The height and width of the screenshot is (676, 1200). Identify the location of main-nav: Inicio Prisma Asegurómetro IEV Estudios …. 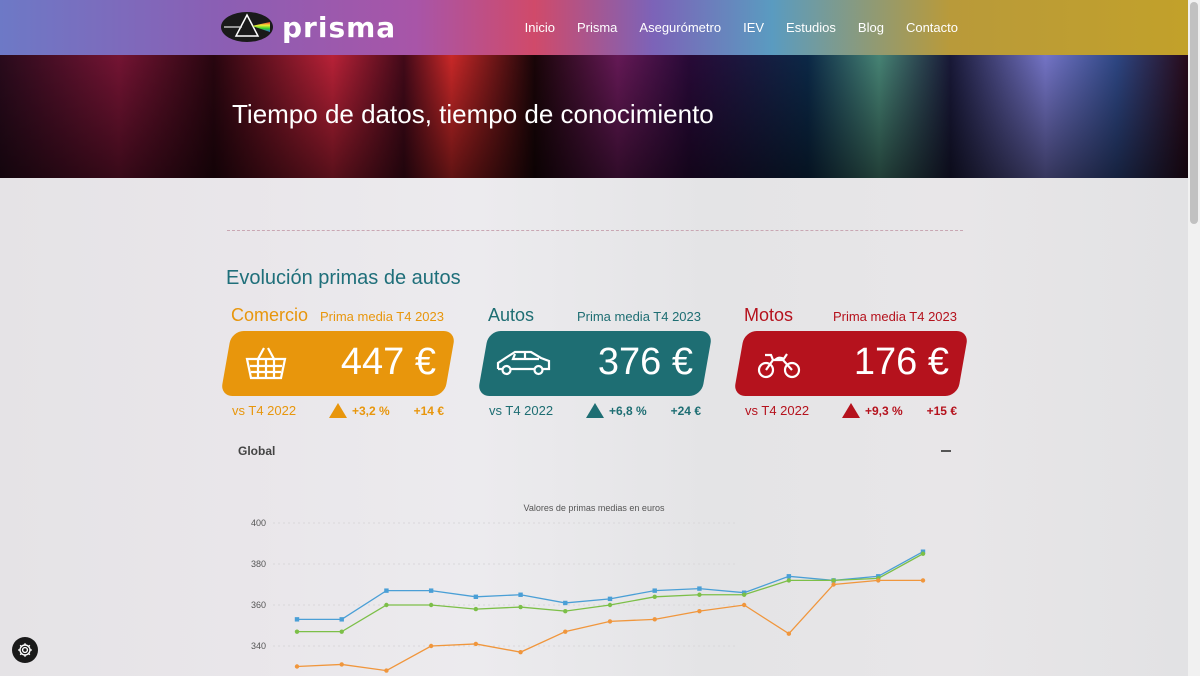
(730, 27).